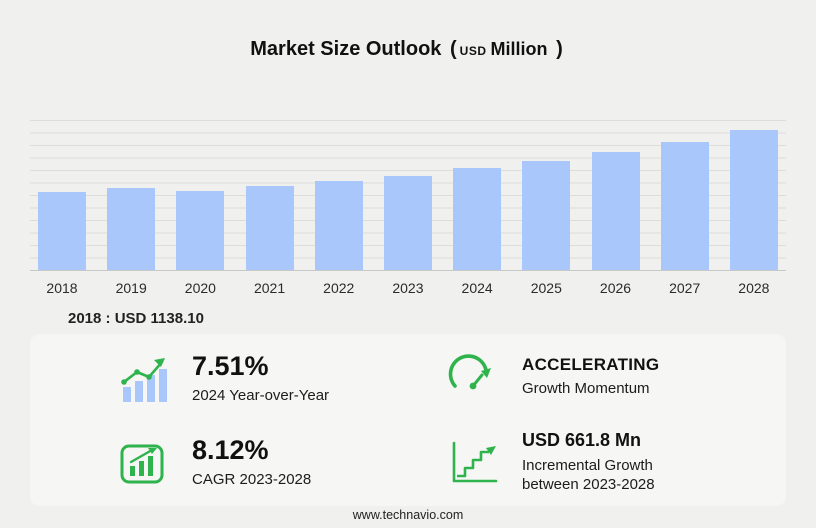  Describe the element at coordinates (62, 288) in the screenshot. I see `x-tick-label: 2018` at that location.